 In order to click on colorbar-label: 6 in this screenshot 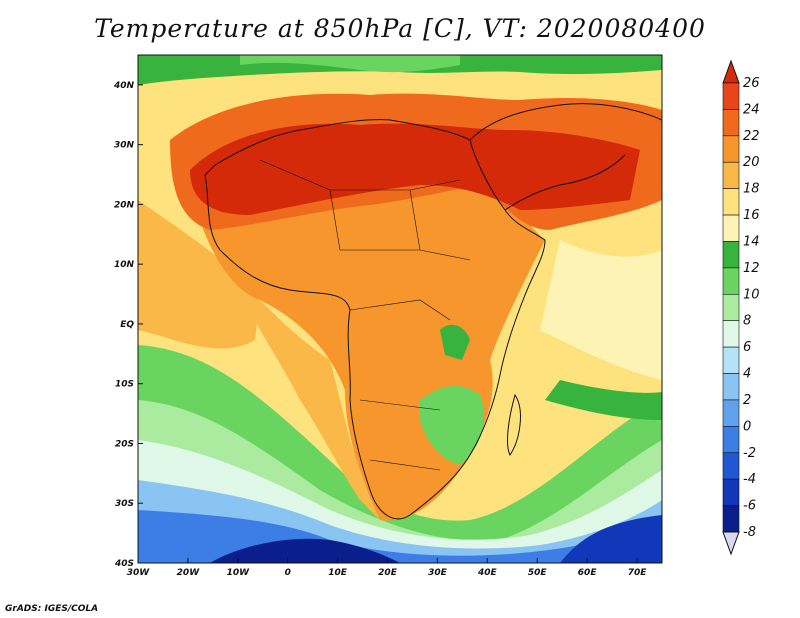, I will do `click(747, 347)`.